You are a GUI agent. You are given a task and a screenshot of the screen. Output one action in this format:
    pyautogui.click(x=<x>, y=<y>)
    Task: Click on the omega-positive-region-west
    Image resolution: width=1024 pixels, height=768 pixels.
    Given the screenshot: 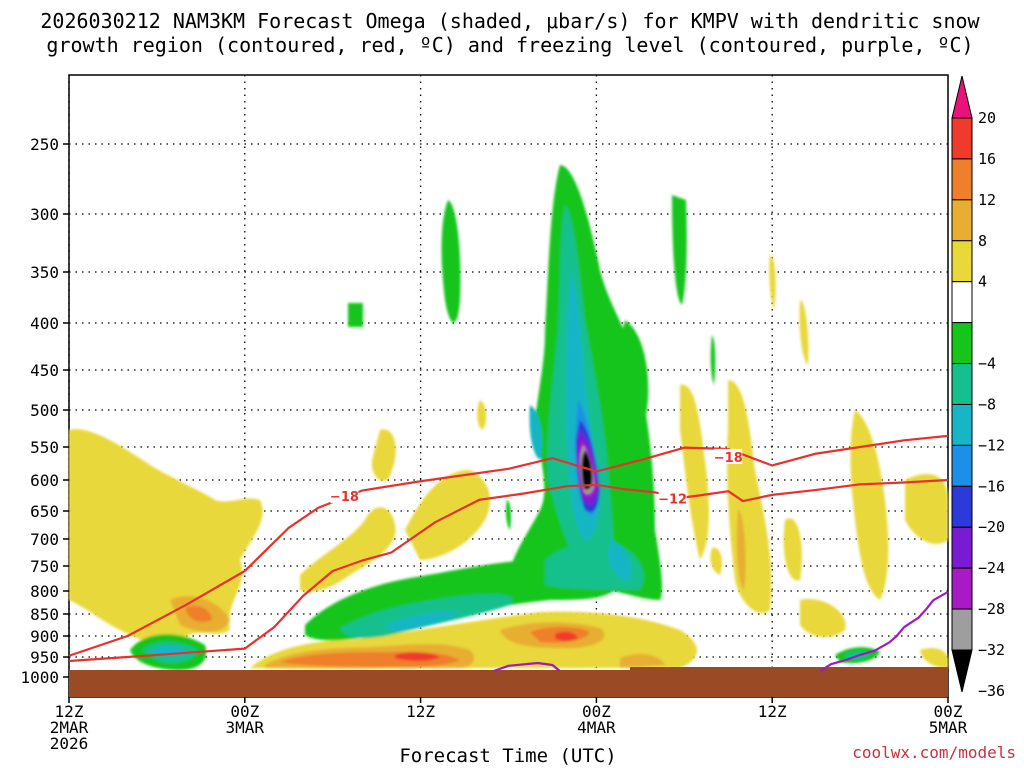 What is the action you would take?
    pyautogui.click(x=166, y=537)
    